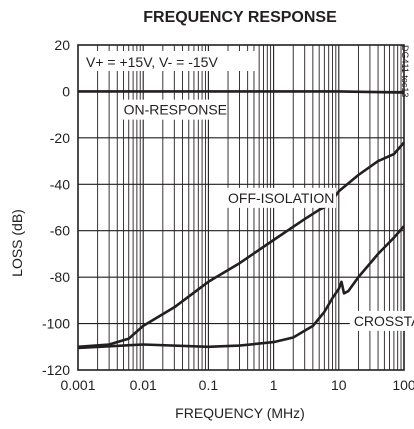 The height and width of the screenshot is (429, 414). What do you see at coordinates (274, 385) in the screenshot?
I see `x-tick-label: 1` at bounding box center [274, 385].